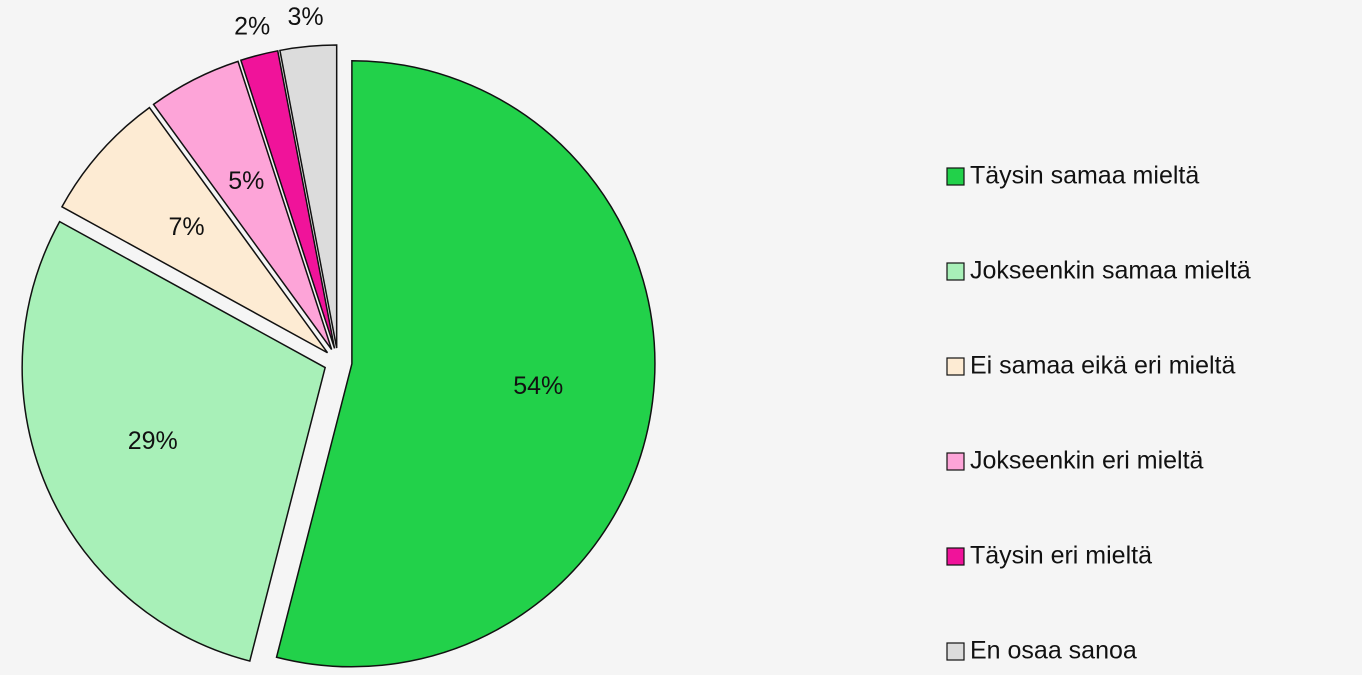 This screenshot has width=1362, height=675. I want to click on data-label: 5%, so click(246, 181).